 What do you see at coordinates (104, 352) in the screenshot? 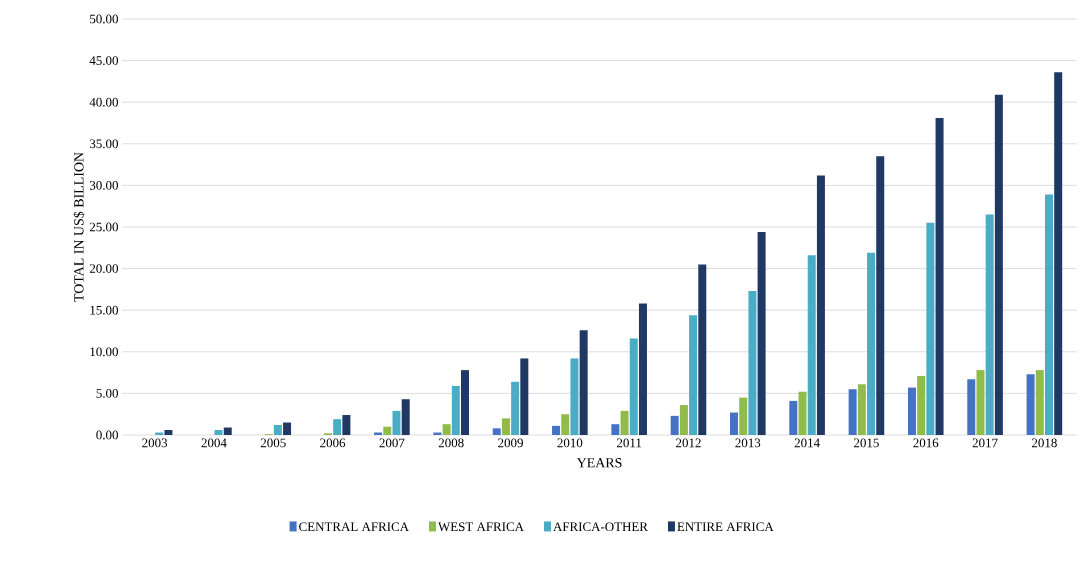
I see `y-tick-label: 10.00` at bounding box center [104, 352].